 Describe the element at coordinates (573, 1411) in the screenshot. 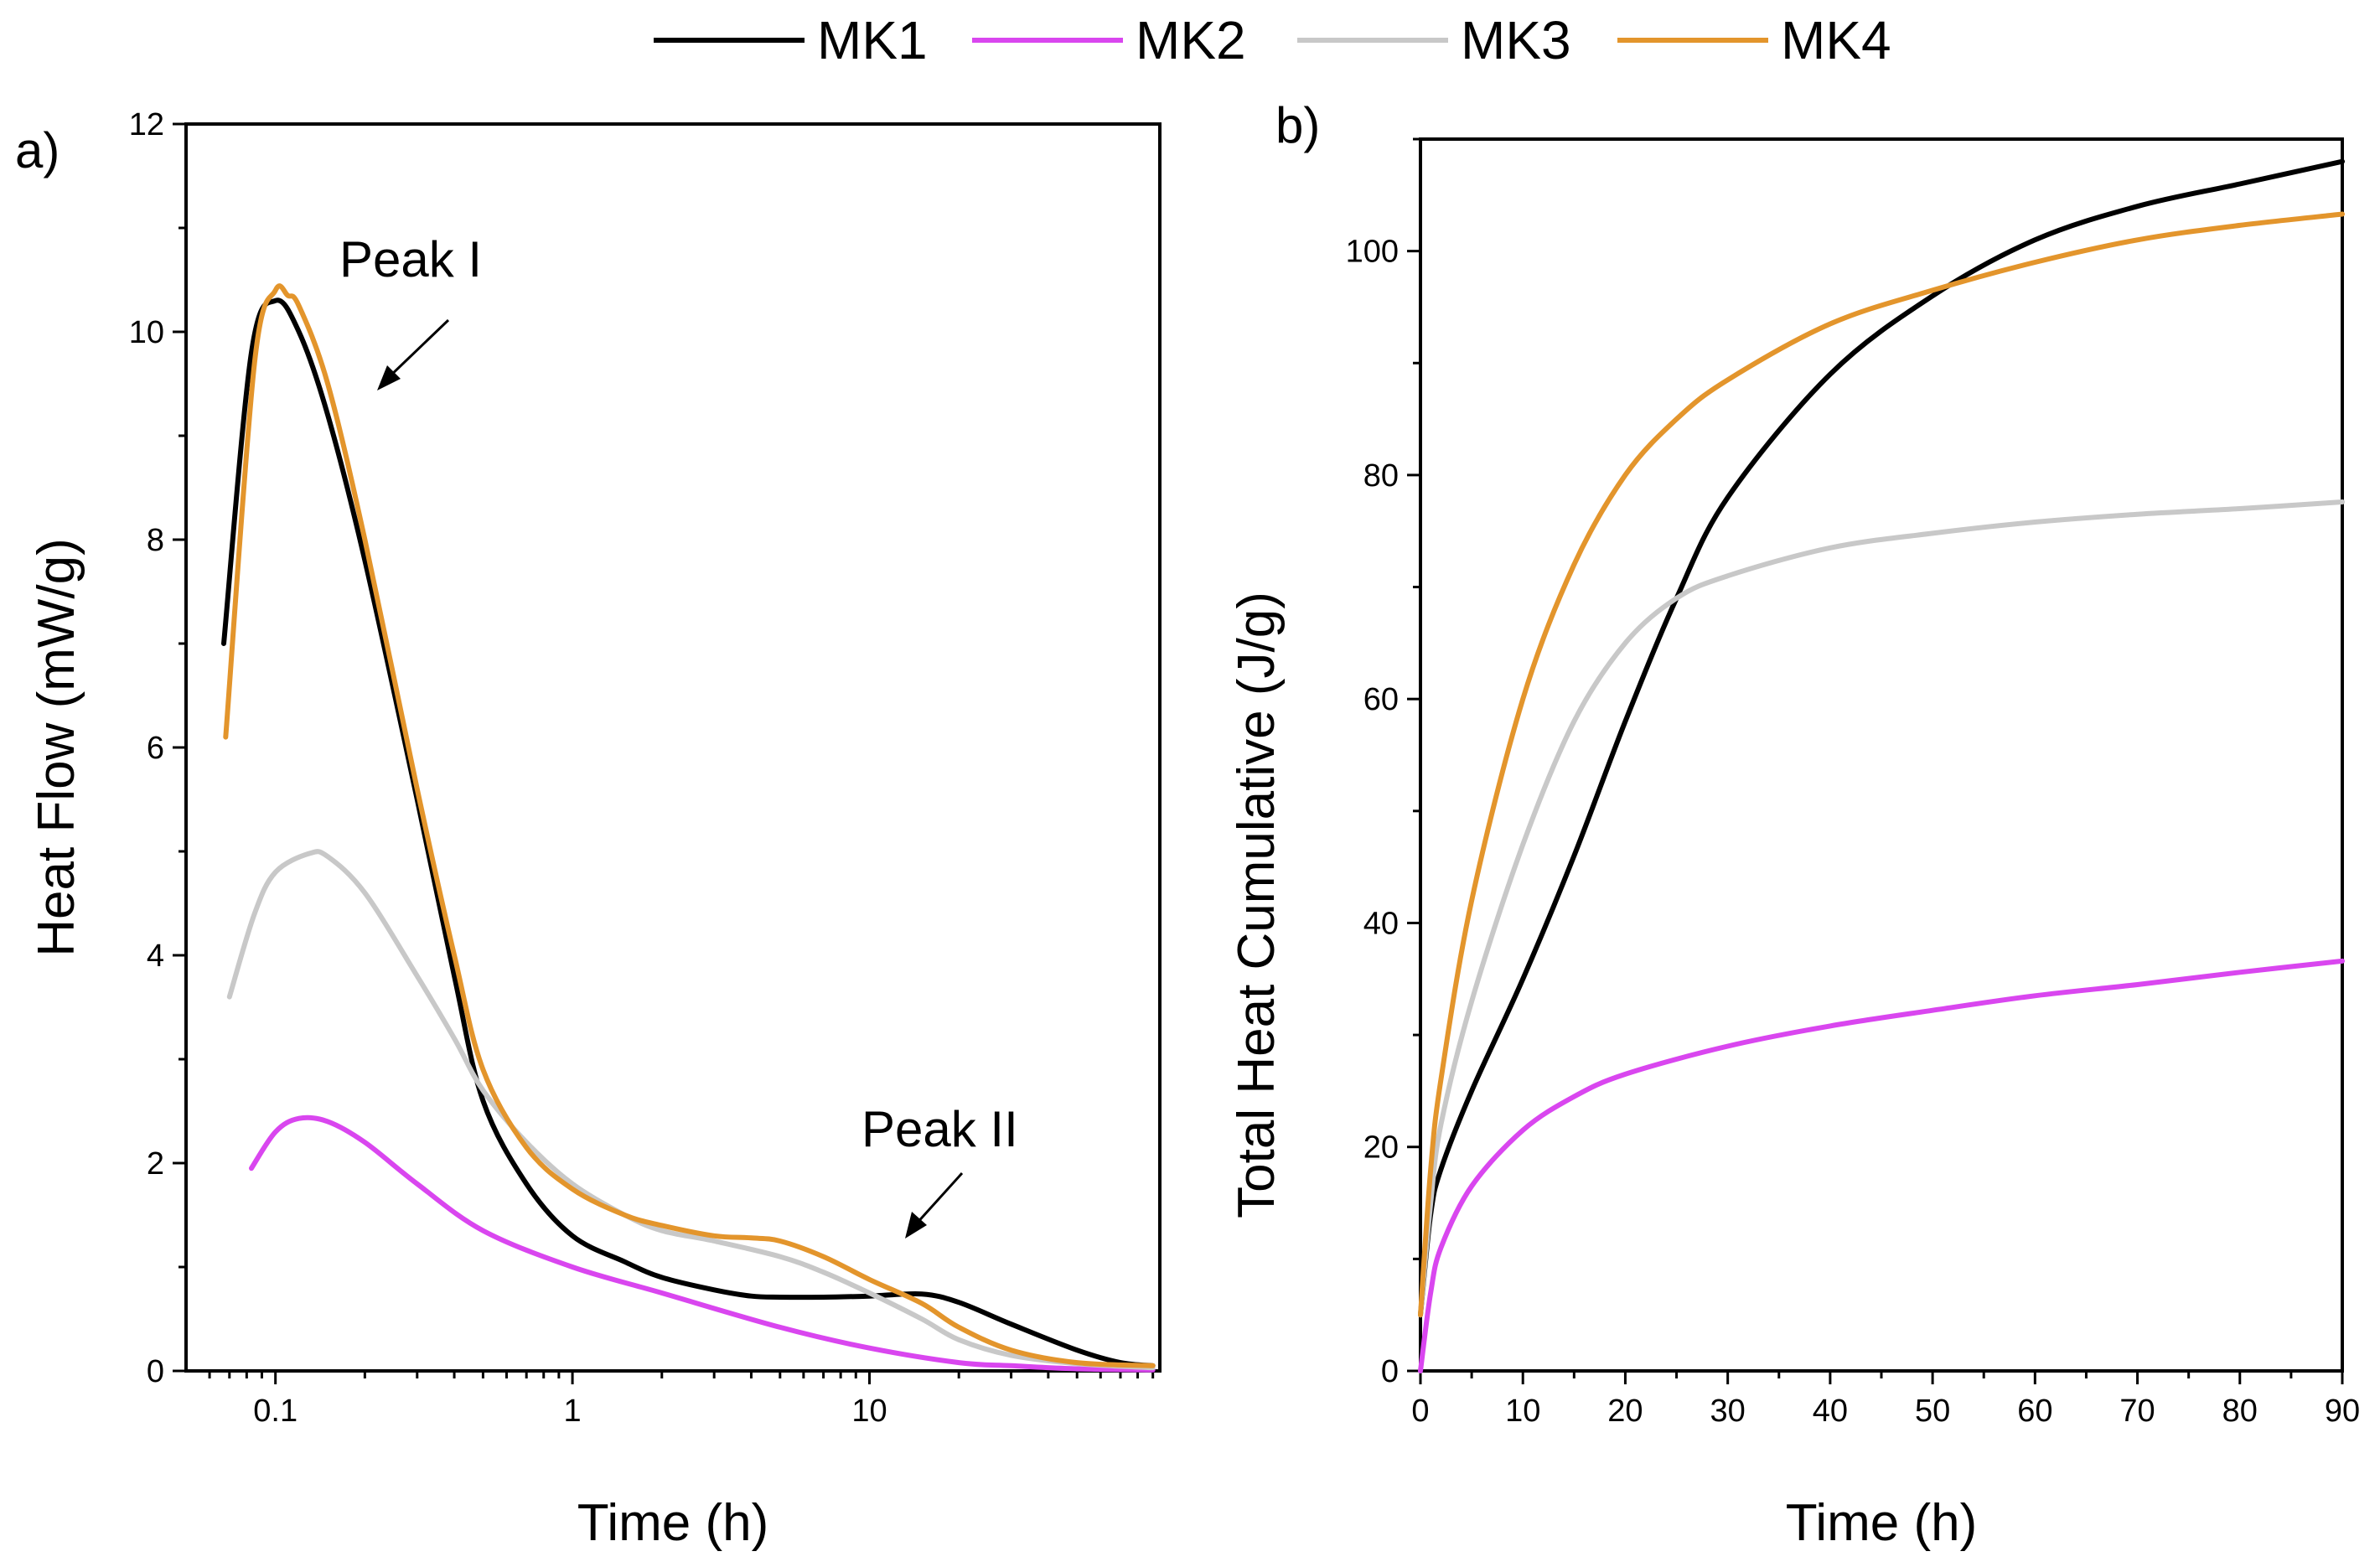

I see `panel-a-xtick-label: 1` at that location.